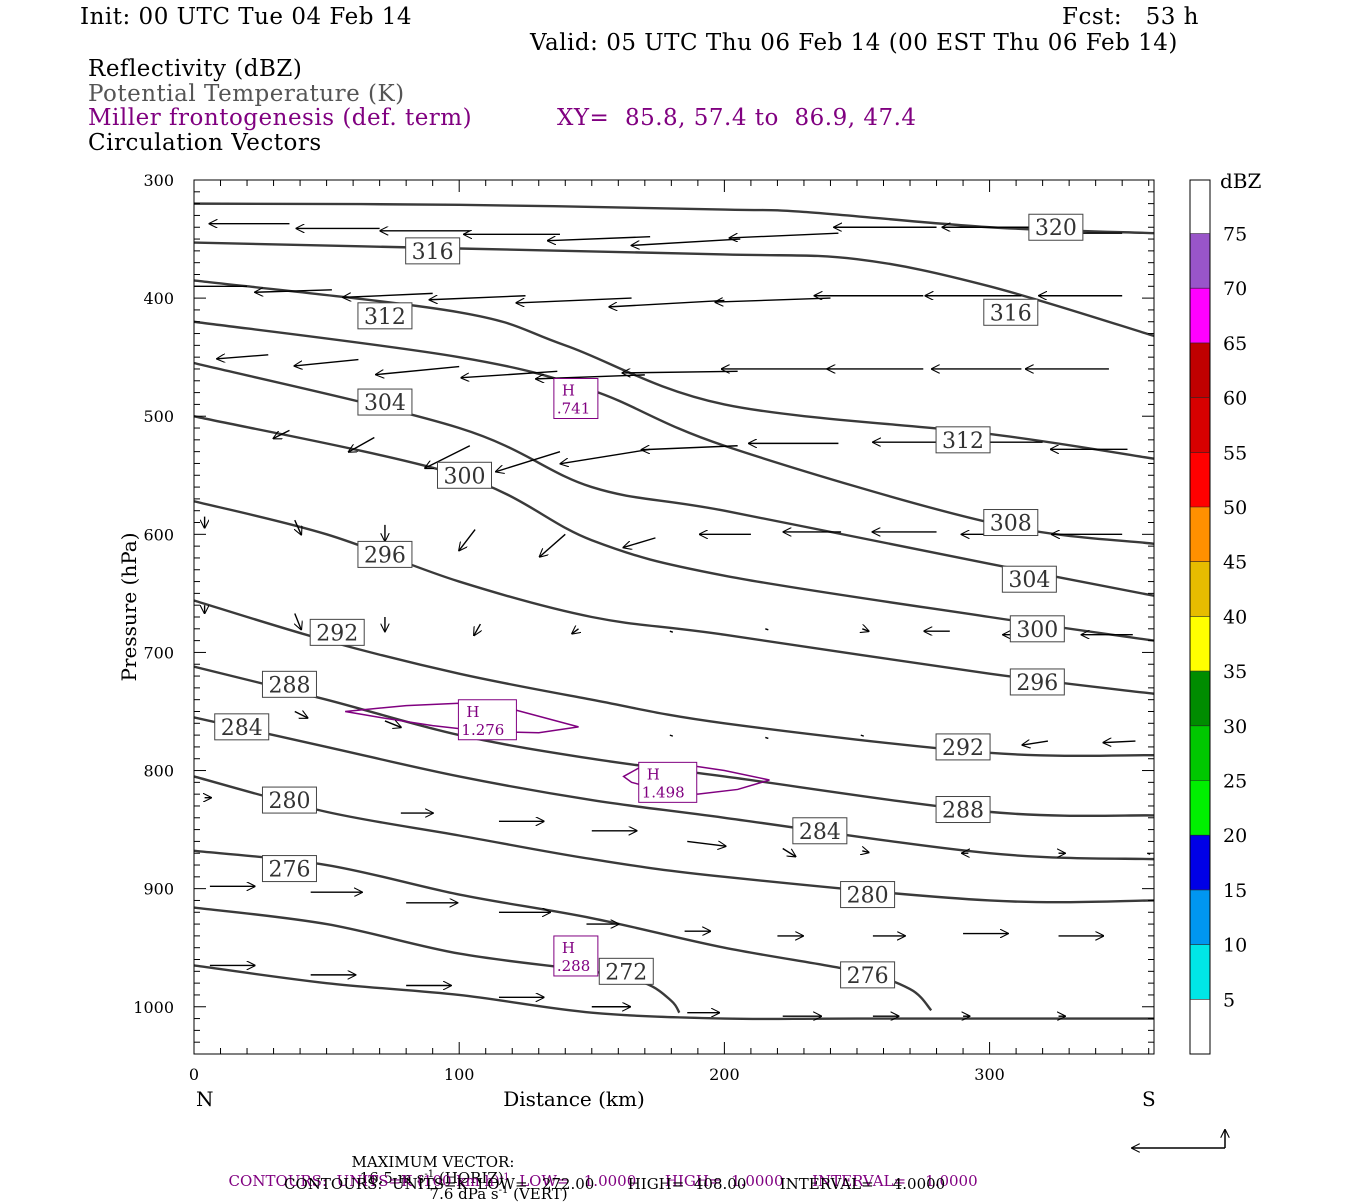 Image resolution: width=1350 pixels, height=1203 pixels. Describe the element at coordinates (1130, 17) in the screenshot. I see `forecast-hour: Fcst: 53 h` at that location.